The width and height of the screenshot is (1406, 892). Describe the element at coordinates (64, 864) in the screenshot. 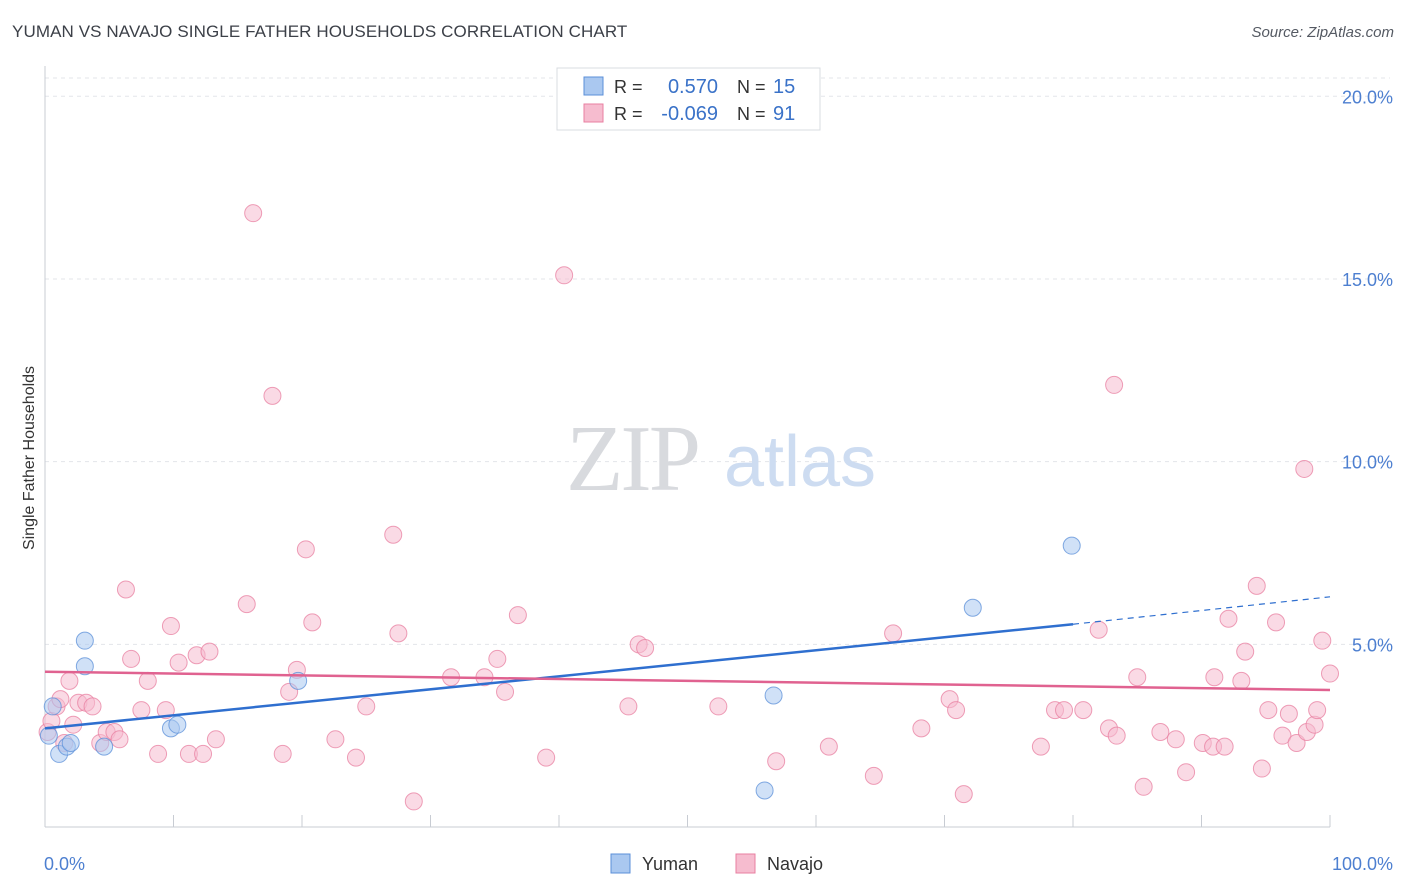

I see `x-tick-label-min: 0.0%` at that location.